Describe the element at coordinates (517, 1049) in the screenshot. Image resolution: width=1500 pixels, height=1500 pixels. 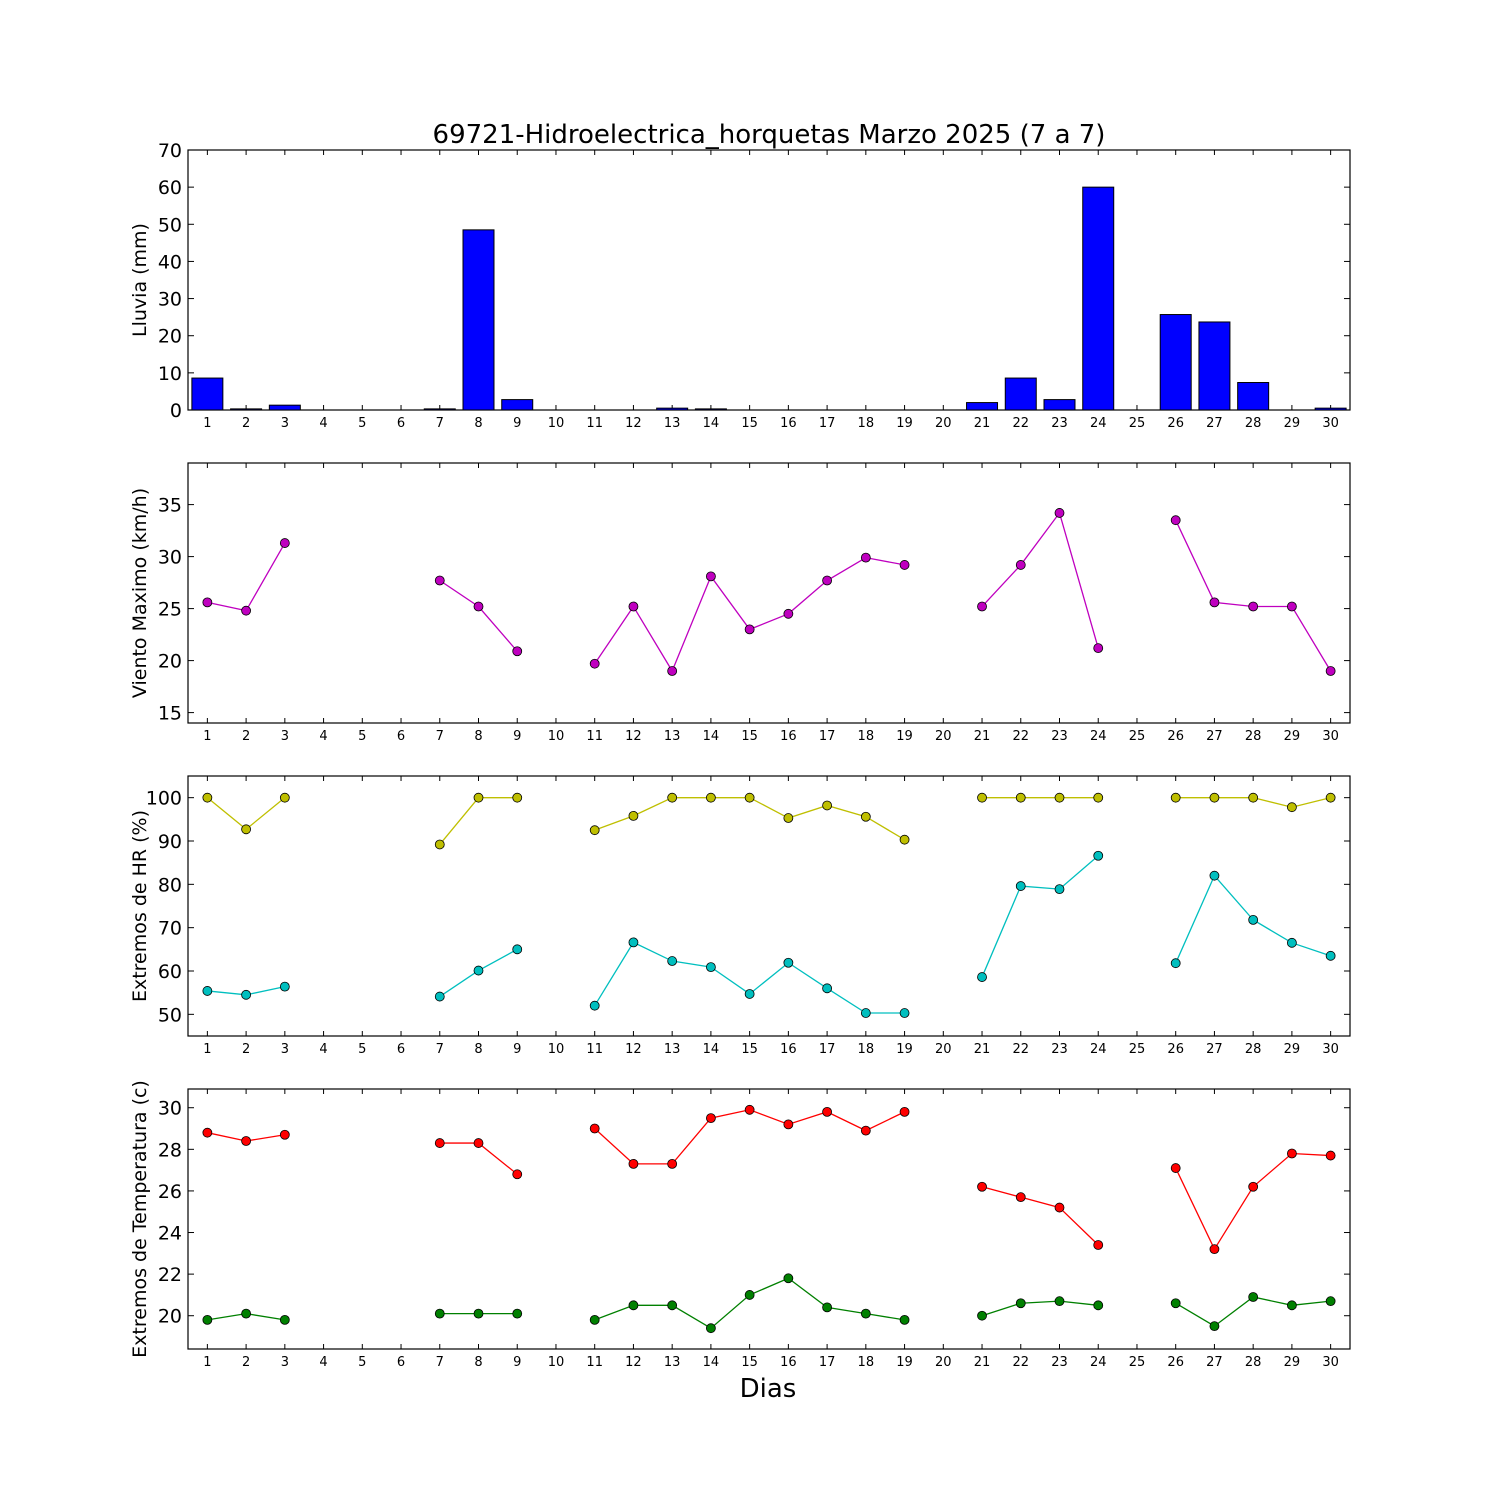
I see `x-tick-label: 9` at that location.